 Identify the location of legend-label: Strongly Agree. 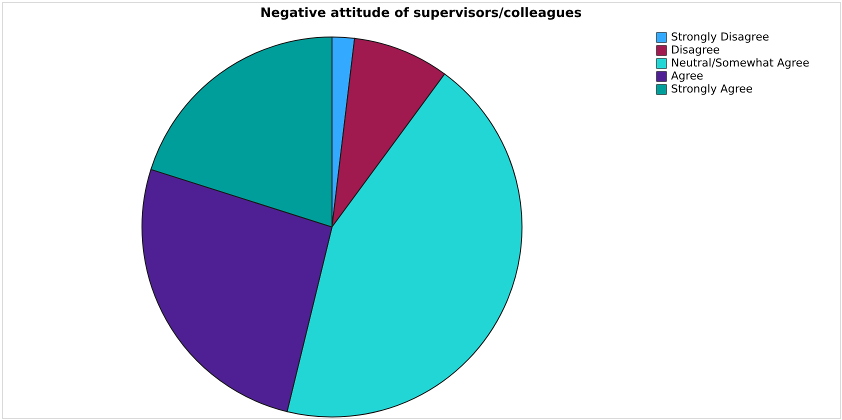
(712, 89).